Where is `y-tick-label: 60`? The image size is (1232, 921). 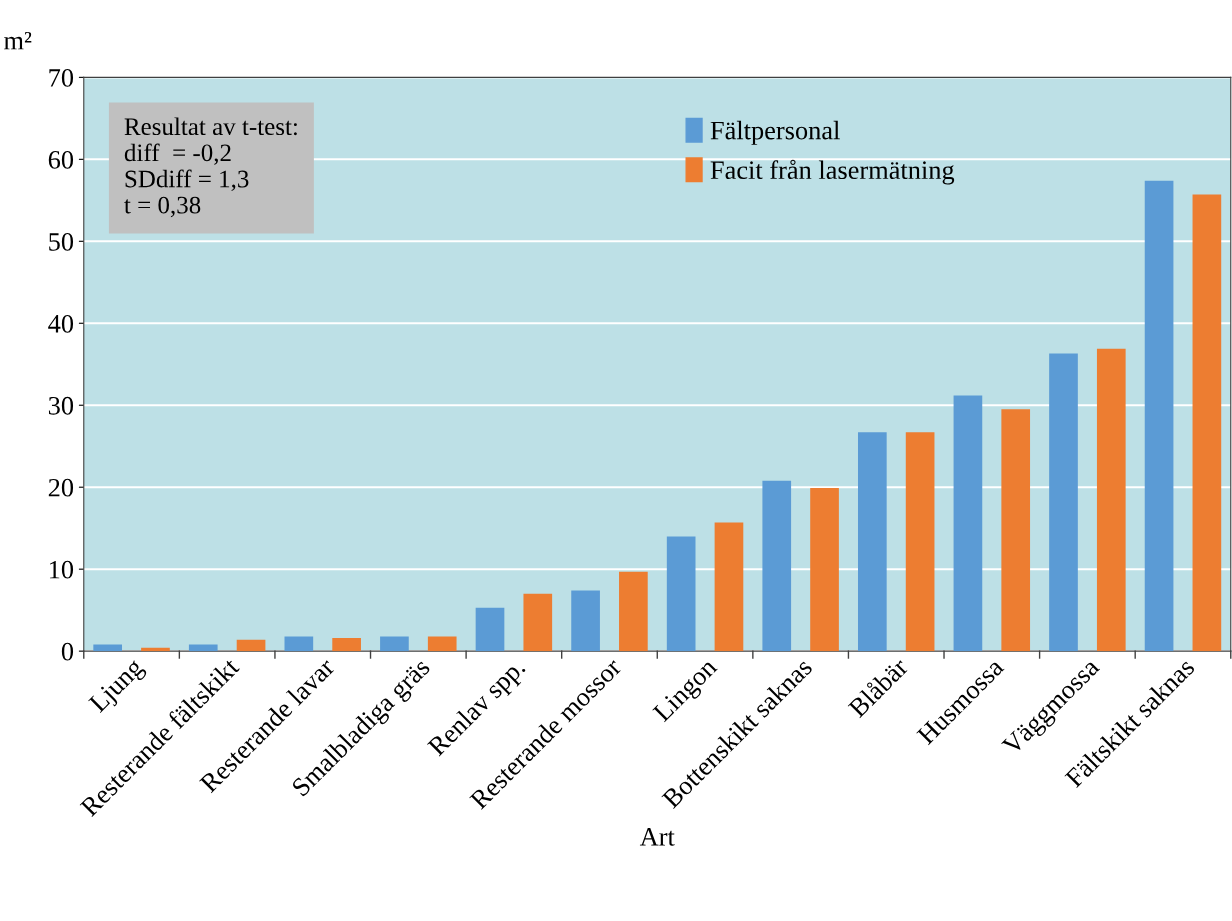 y-tick-label: 60 is located at coordinates (61, 159).